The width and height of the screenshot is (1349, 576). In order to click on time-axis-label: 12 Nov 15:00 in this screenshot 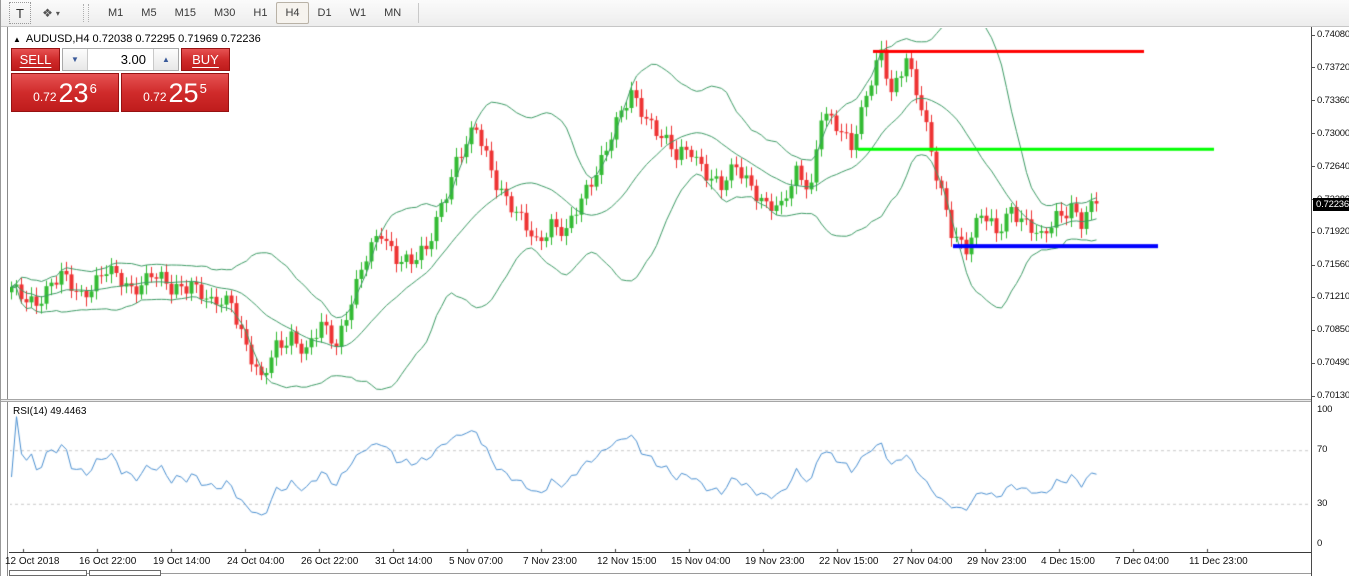, I will do `click(627, 561)`.